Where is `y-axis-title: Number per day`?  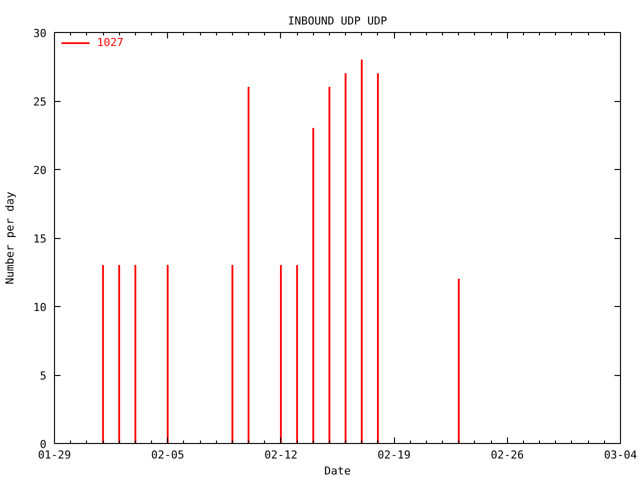 y-axis-title: Number per day is located at coordinates (9, 237).